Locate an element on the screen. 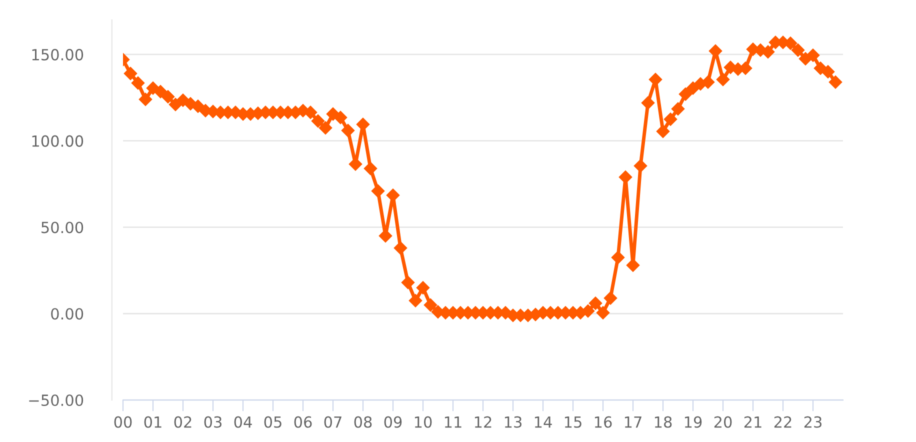  y-tick-label: 100.00 is located at coordinates (58, 141).